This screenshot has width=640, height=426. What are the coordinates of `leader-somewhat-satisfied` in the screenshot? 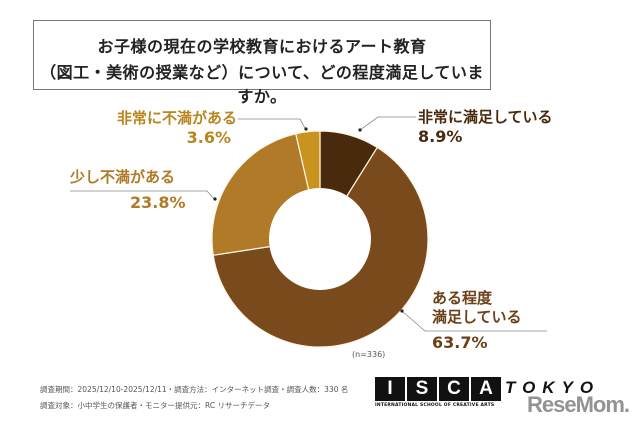 It's located at (474, 321).